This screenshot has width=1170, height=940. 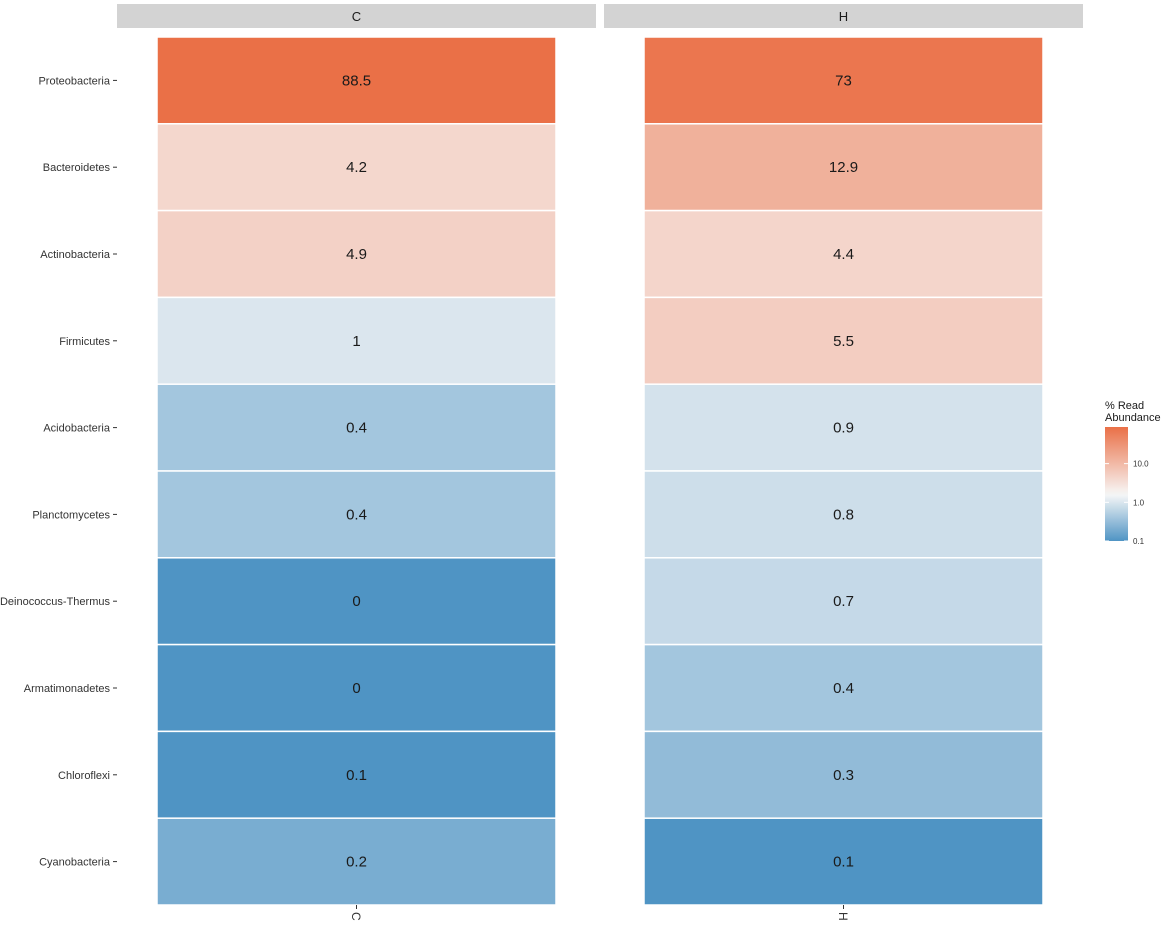 I want to click on cell-h-chloroflexi, so click(x=843, y=774).